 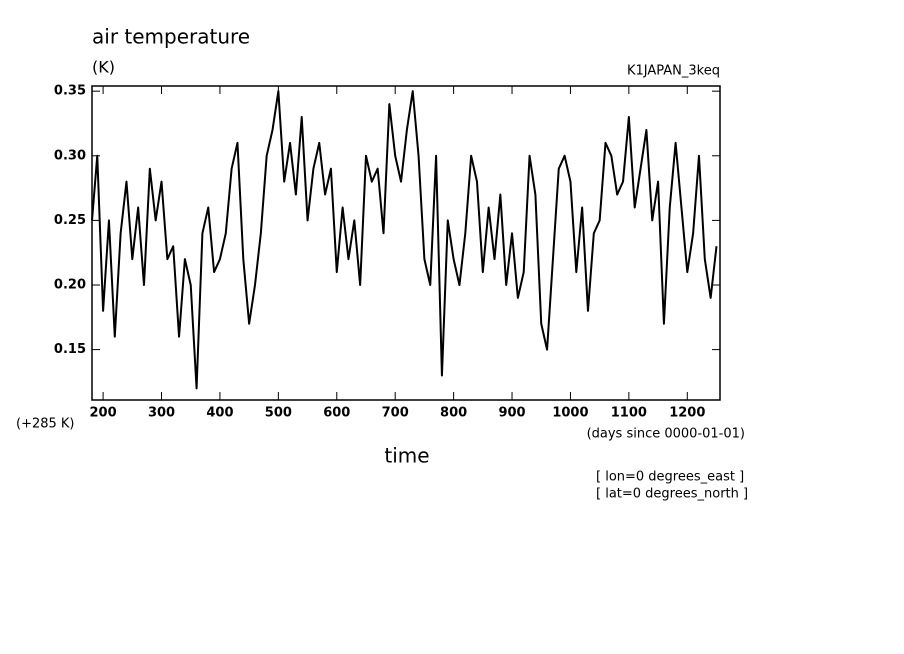 I want to click on x-tick-label: 400, so click(x=219, y=413).